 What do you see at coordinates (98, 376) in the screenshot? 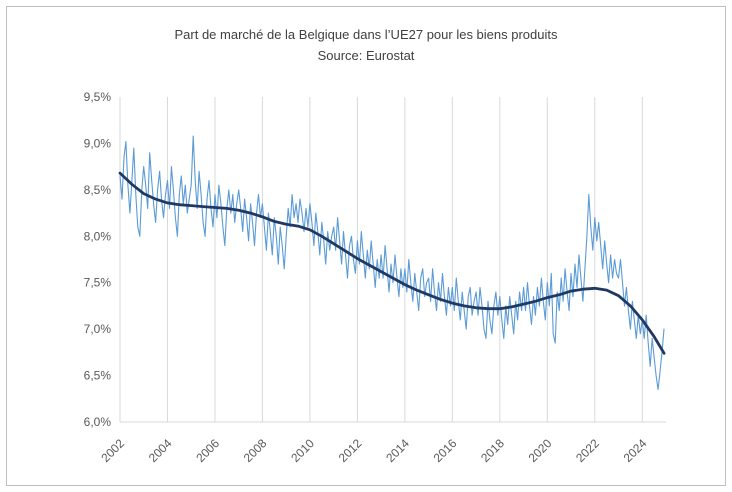
I see `y-tick-label: 6,5%` at bounding box center [98, 376].